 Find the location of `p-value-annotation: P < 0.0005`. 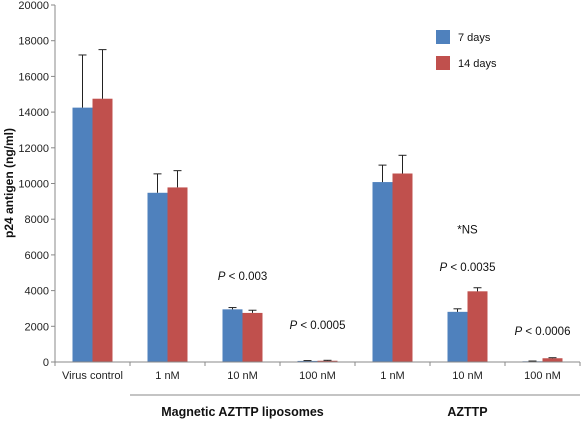

p-value-annotation: P < 0.0005 is located at coordinates (318, 326).